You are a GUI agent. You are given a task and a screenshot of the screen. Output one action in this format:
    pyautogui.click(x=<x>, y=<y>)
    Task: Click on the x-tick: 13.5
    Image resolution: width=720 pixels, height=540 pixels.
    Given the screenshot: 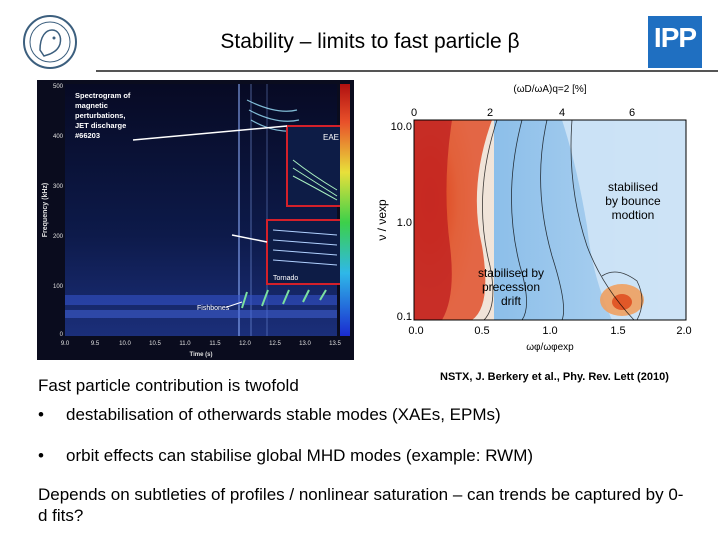 What is the action you would take?
    pyautogui.click(x=335, y=344)
    